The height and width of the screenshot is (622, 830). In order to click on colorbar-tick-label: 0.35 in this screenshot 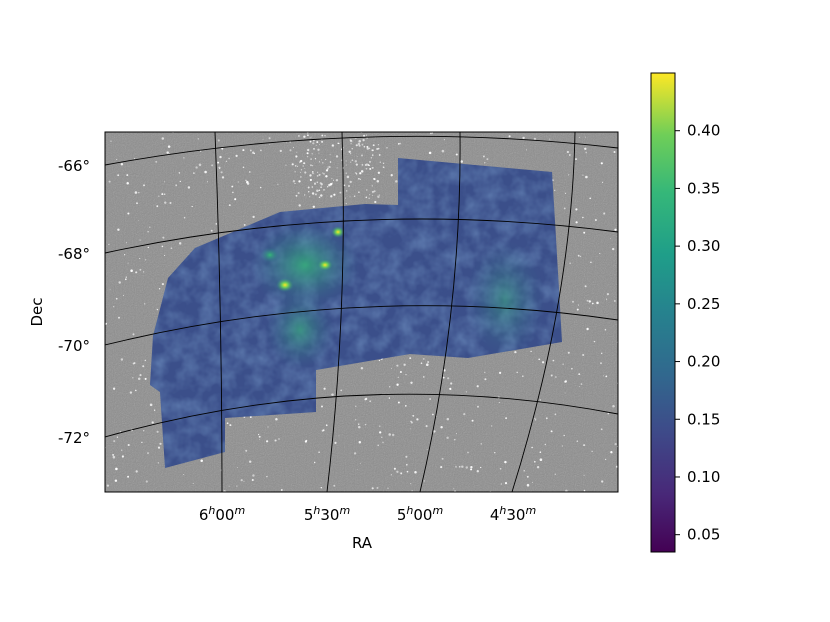, I will do `click(703, 188)`.